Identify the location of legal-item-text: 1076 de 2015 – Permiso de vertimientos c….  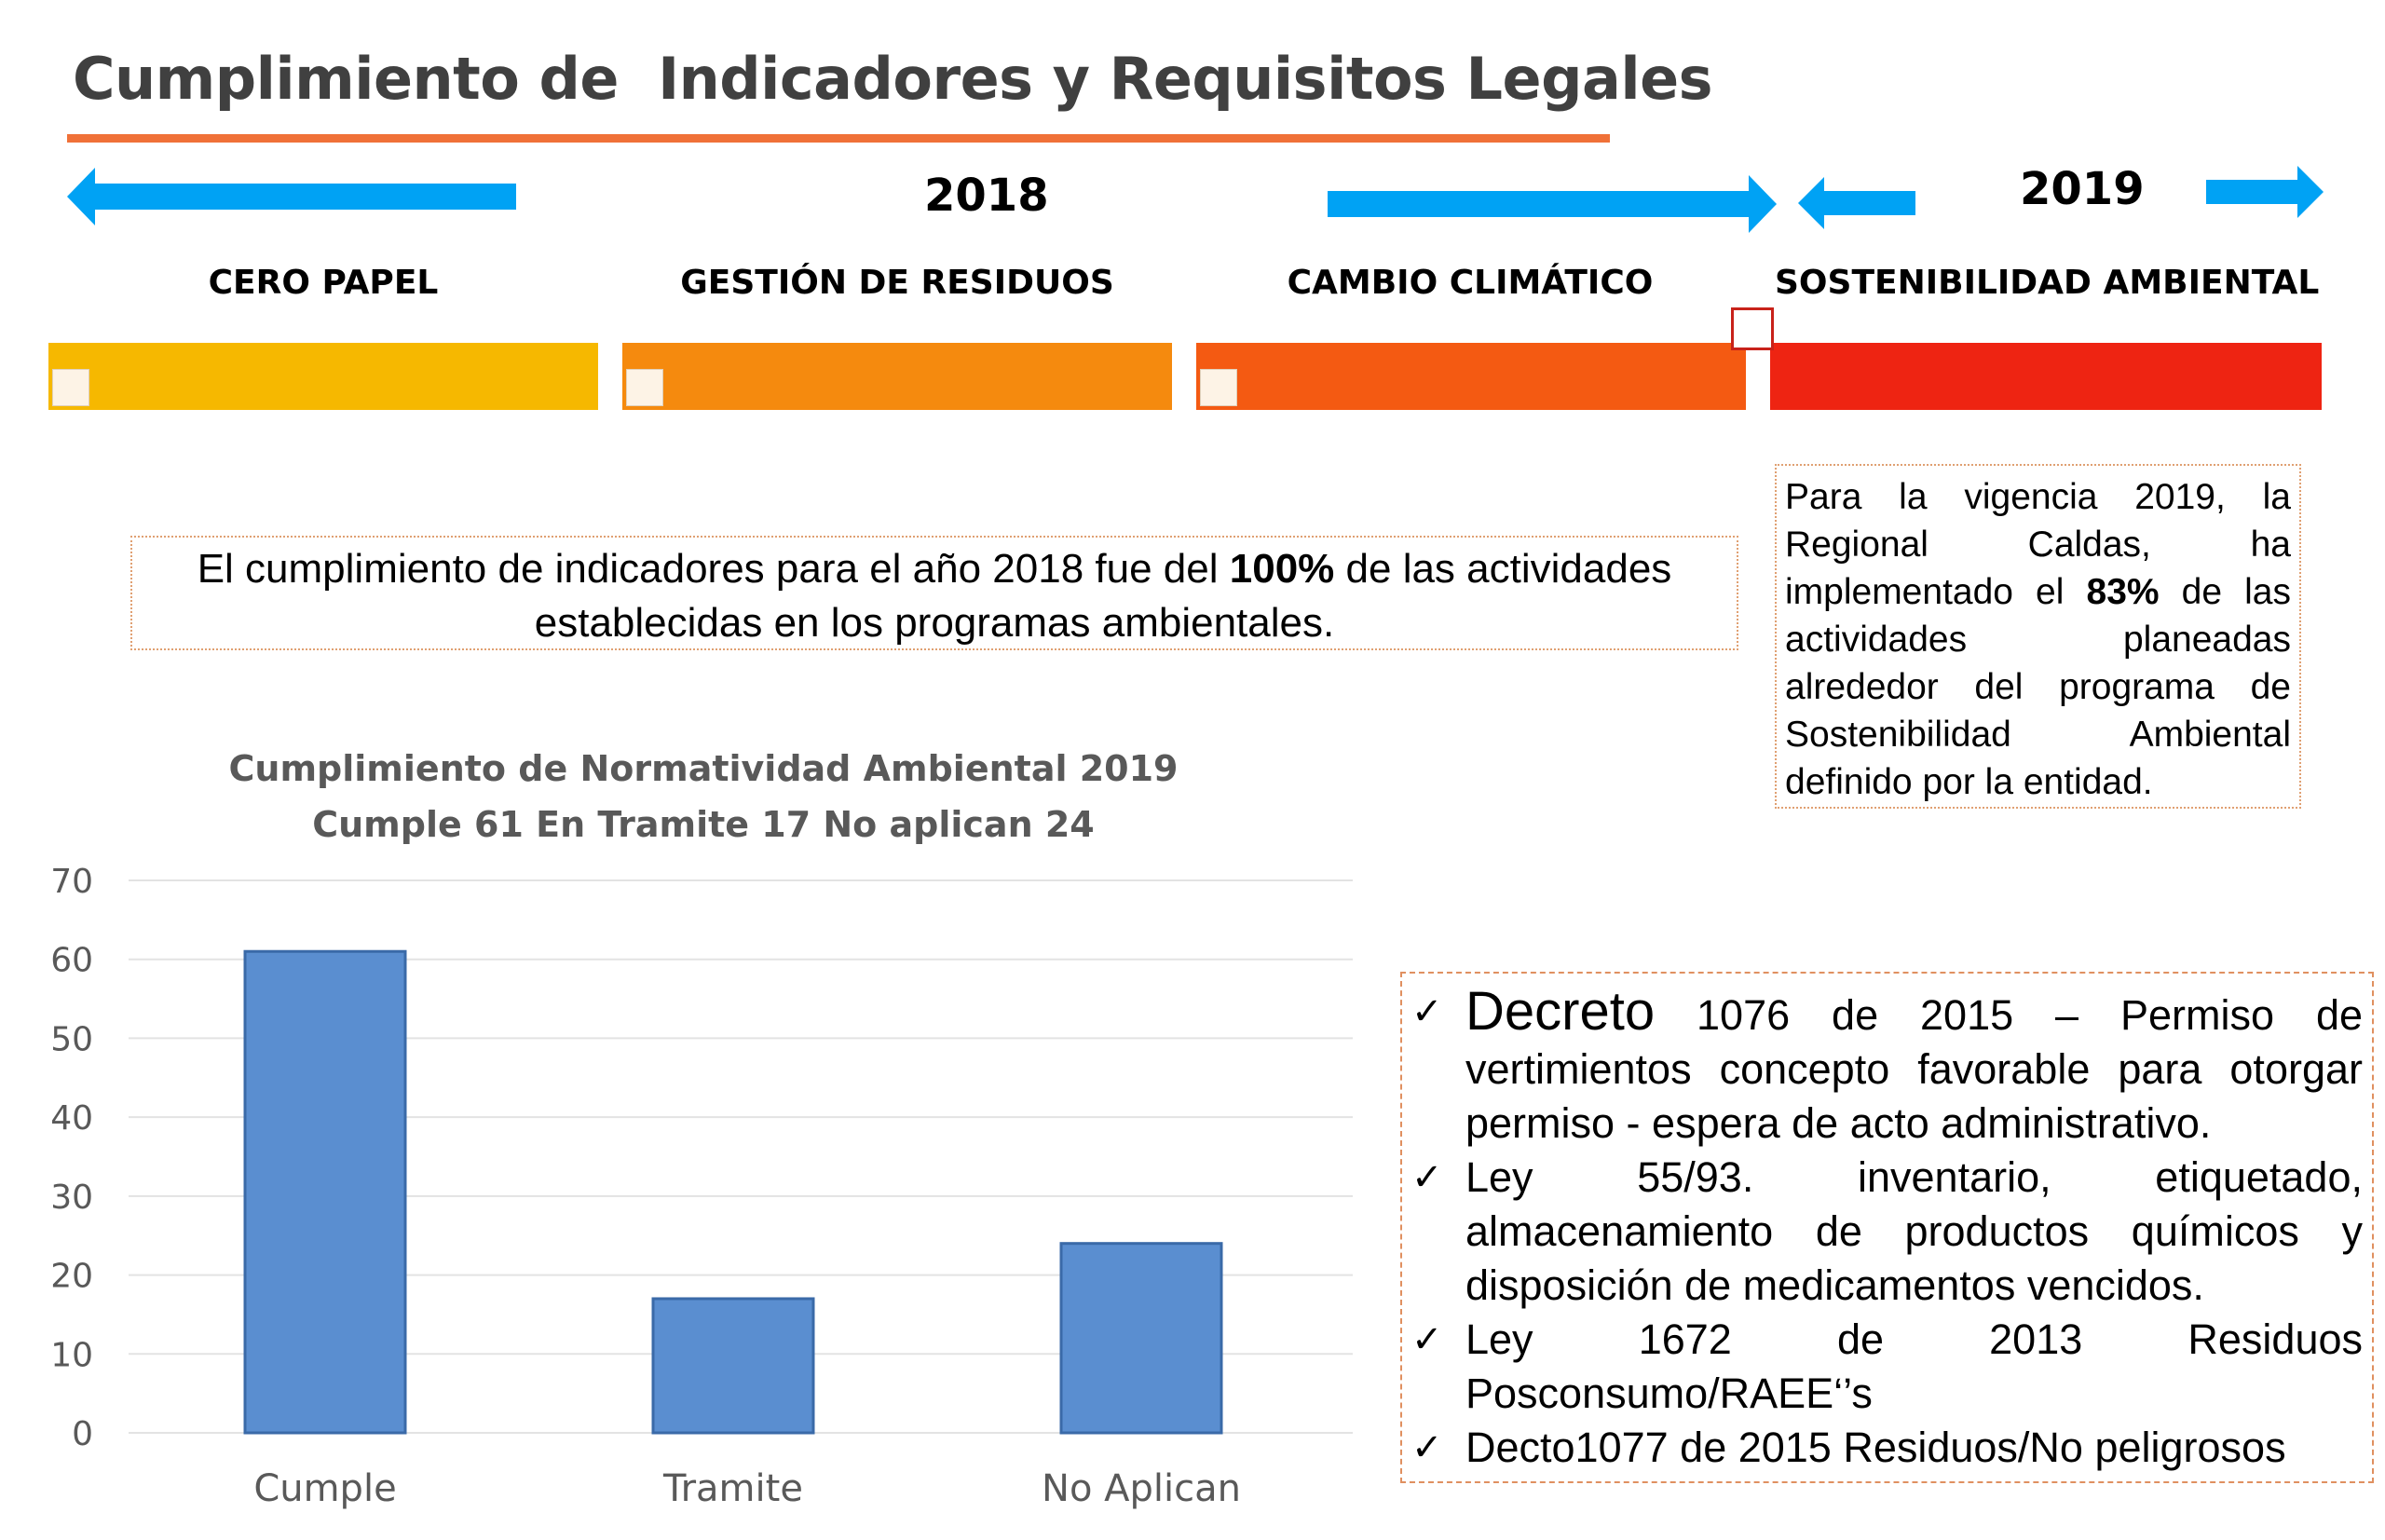
(1914, 1069).